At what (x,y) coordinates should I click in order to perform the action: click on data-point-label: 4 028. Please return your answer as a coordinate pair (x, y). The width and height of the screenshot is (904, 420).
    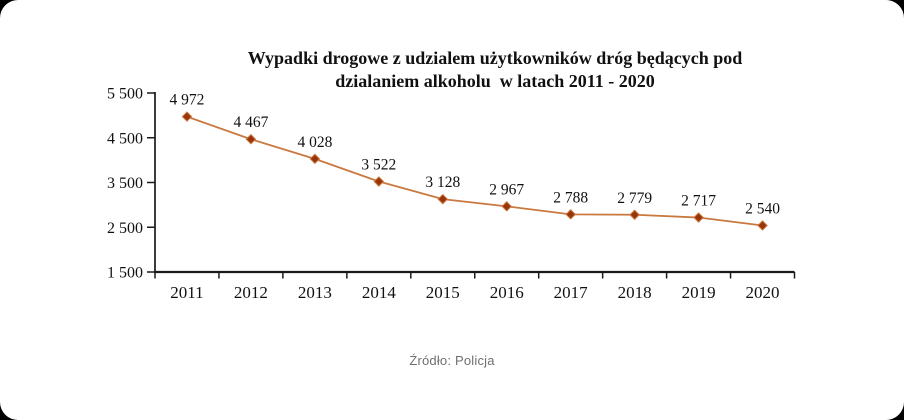
    Looking at the image, I should click on (314, 142).